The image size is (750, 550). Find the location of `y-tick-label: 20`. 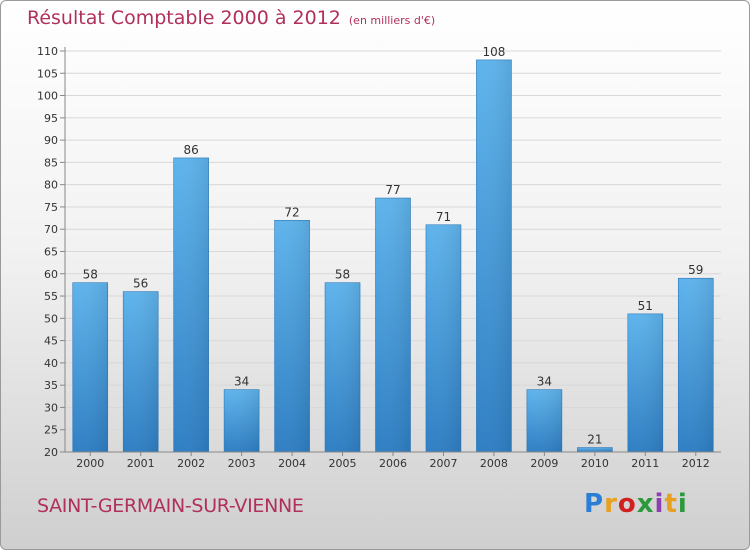

y-tick-label: 20 is located at coordinates (51, 452).